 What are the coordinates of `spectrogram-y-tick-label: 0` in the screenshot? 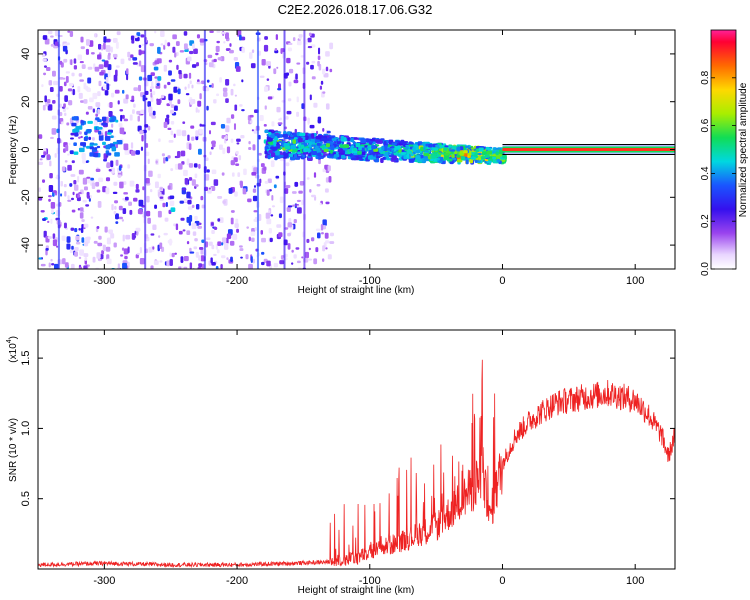 It's located at (26, 149).